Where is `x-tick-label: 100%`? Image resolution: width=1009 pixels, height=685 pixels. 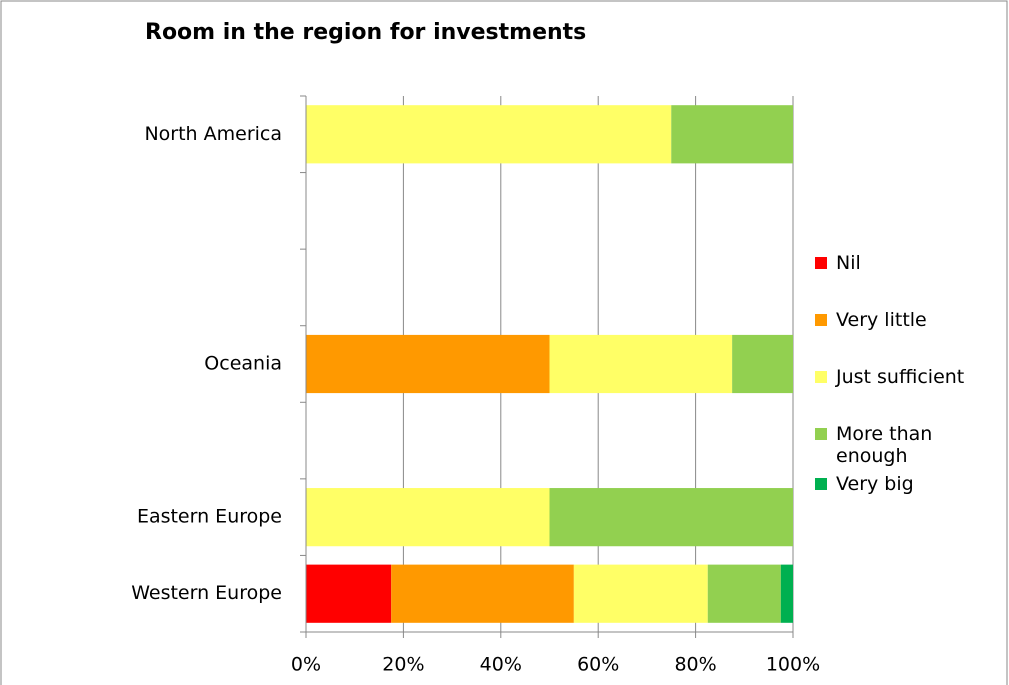
x-tick-label: 100% is located at coordinates (793, 665).